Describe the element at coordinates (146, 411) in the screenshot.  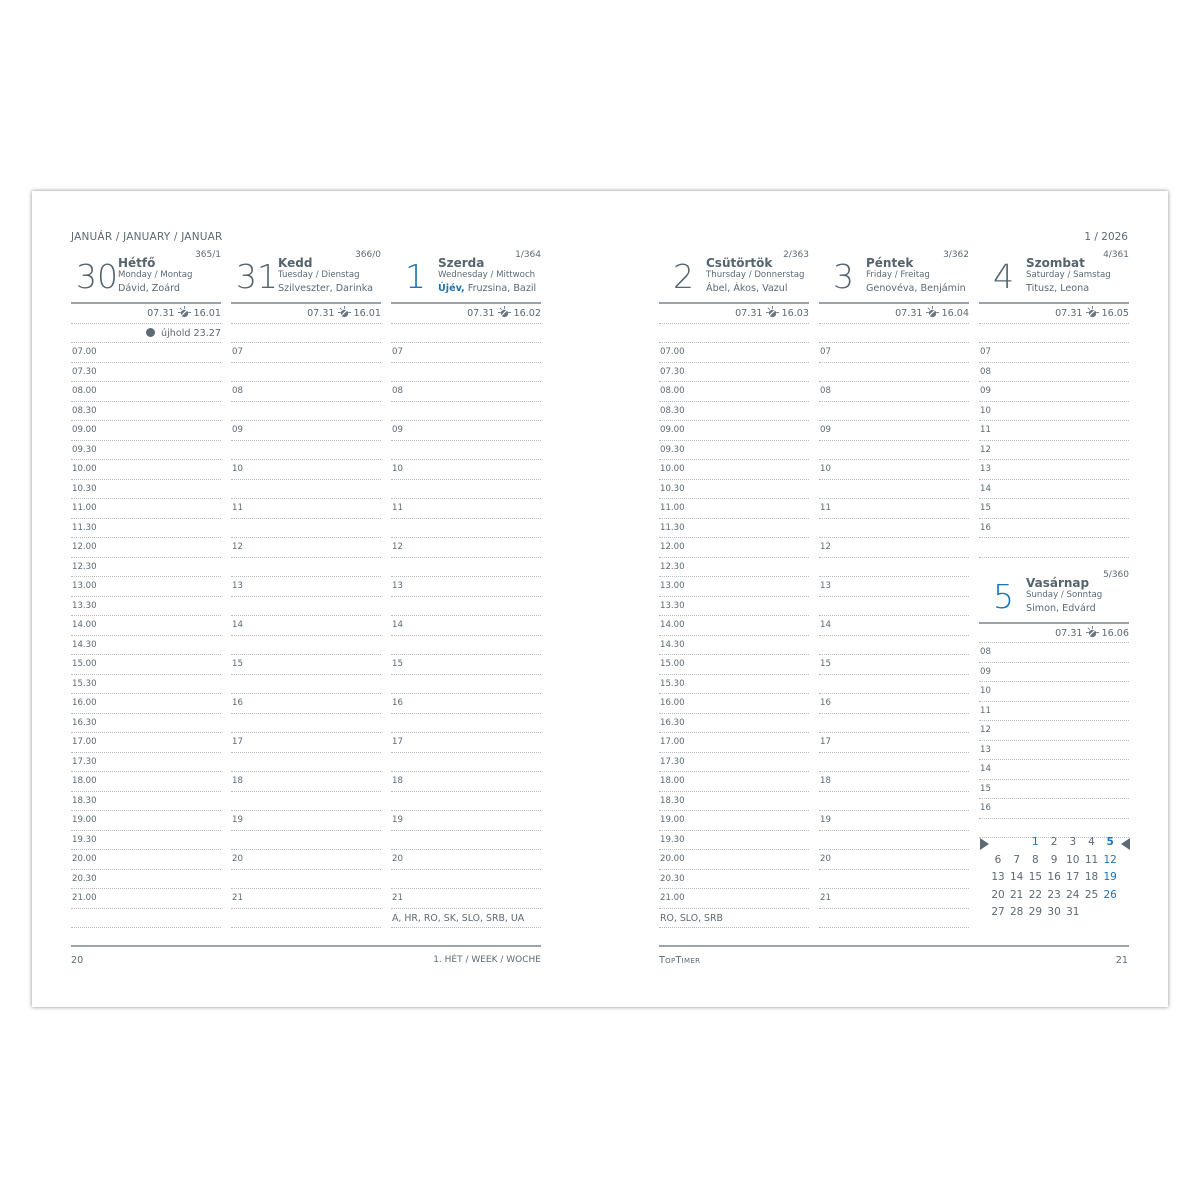
I see `time-slot: 08.30` at that location.